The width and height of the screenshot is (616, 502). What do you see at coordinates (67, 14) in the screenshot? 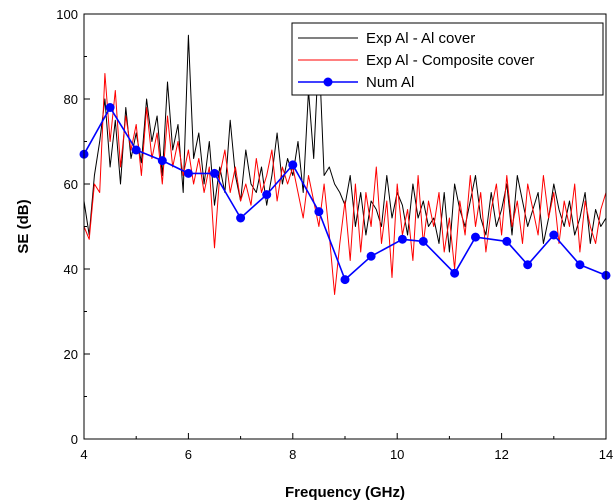
I see `y-tick-label: 100` at bounding box center [67, 14].